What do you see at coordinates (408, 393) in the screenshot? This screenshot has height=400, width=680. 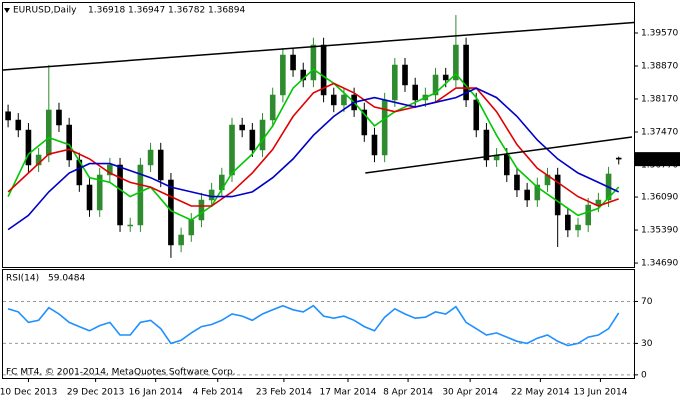 I see `x-tick-label: 8 Apr 2014` at bounding box center [408, 393].